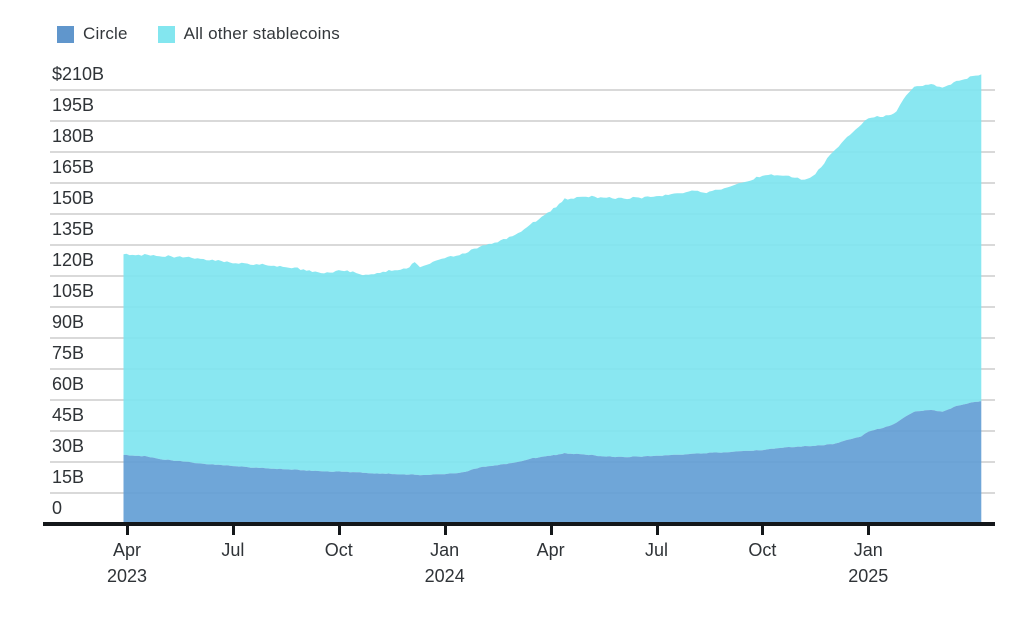 The image size is (1020, 618). Describe the element at coordinates (444, 576) in the screenshot. I see `year-label: 2024` at that location.